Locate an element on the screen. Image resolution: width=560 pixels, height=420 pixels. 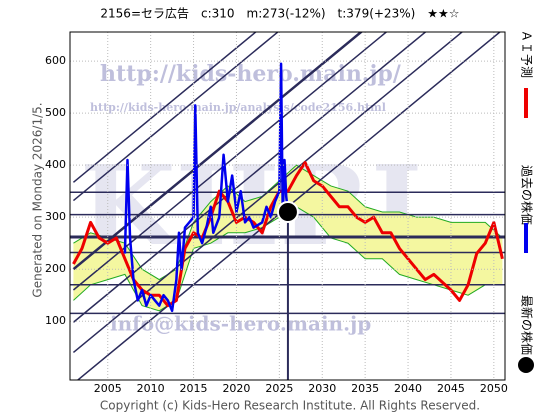
x-tick-label: 2030 is located at coordinates (322, 388).